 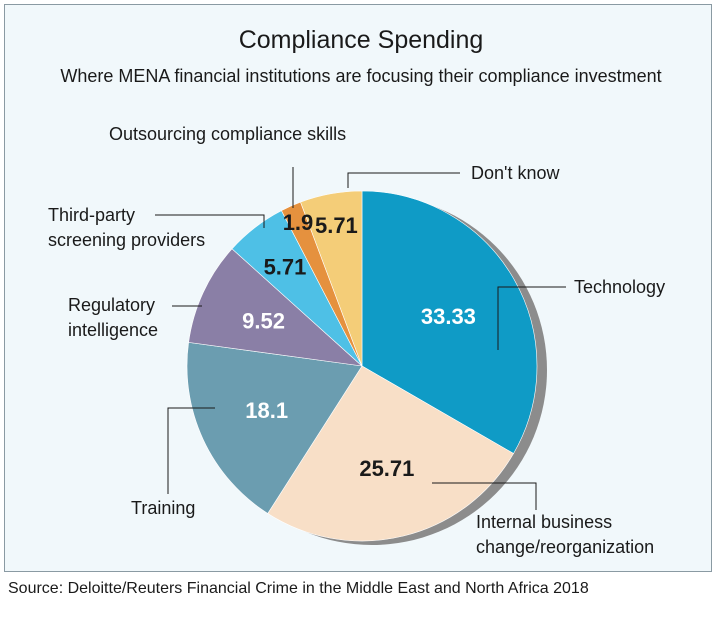 I want to click on slice-category-label: change/reorganization, so click(x=565, y=547).